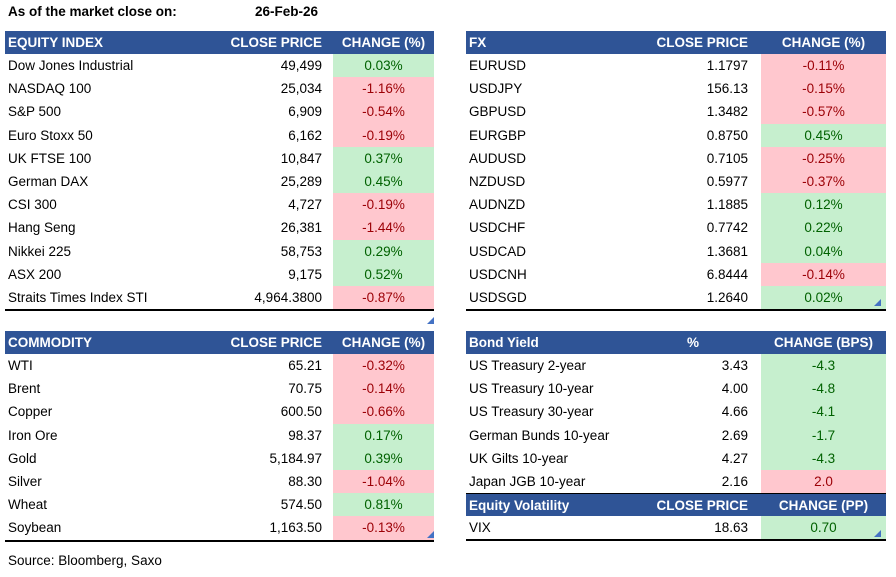 The image size is (896, 577). What do you see at coordinates (305, 205) in the screenshot?
I see `close-price-value: 4,727` at bounding box center [305, 205].